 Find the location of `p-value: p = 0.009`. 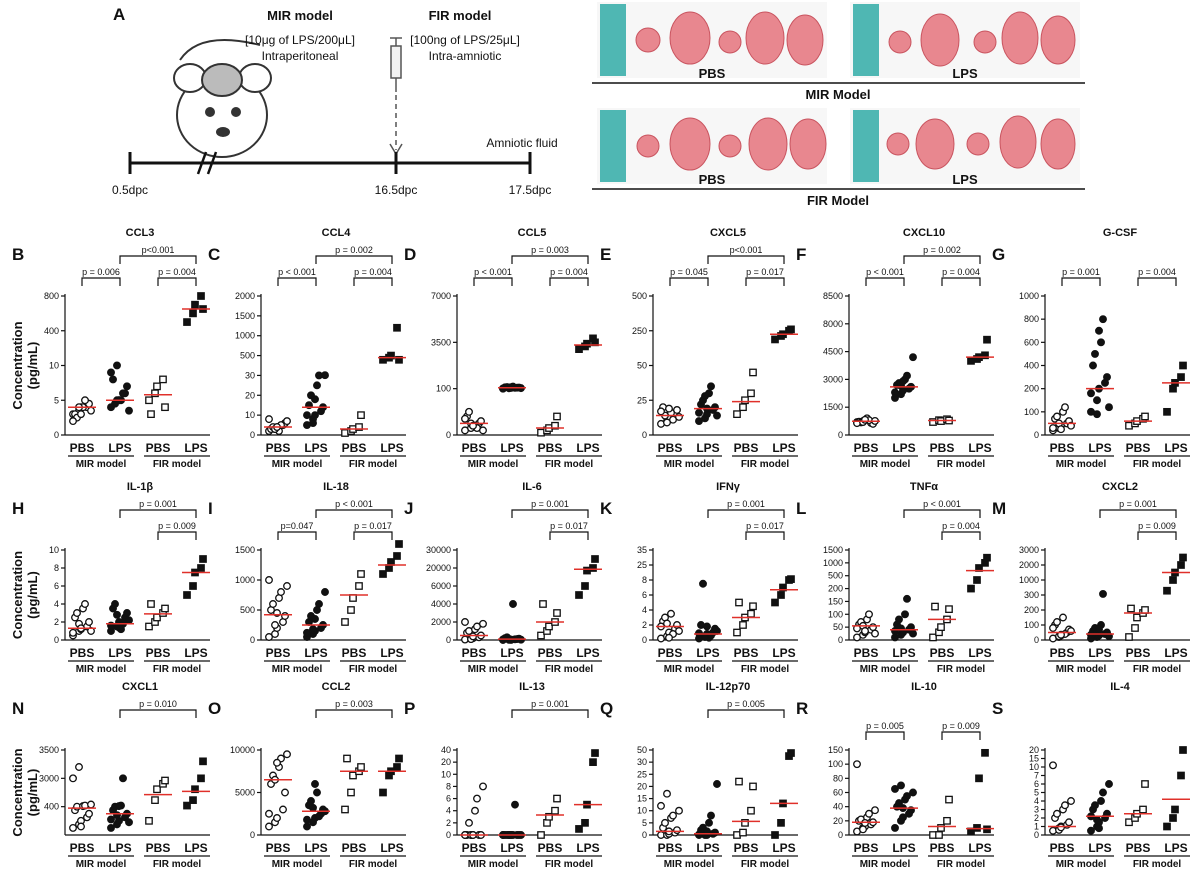

p-value: p = 0.009 is located at coordinates (177, 526).